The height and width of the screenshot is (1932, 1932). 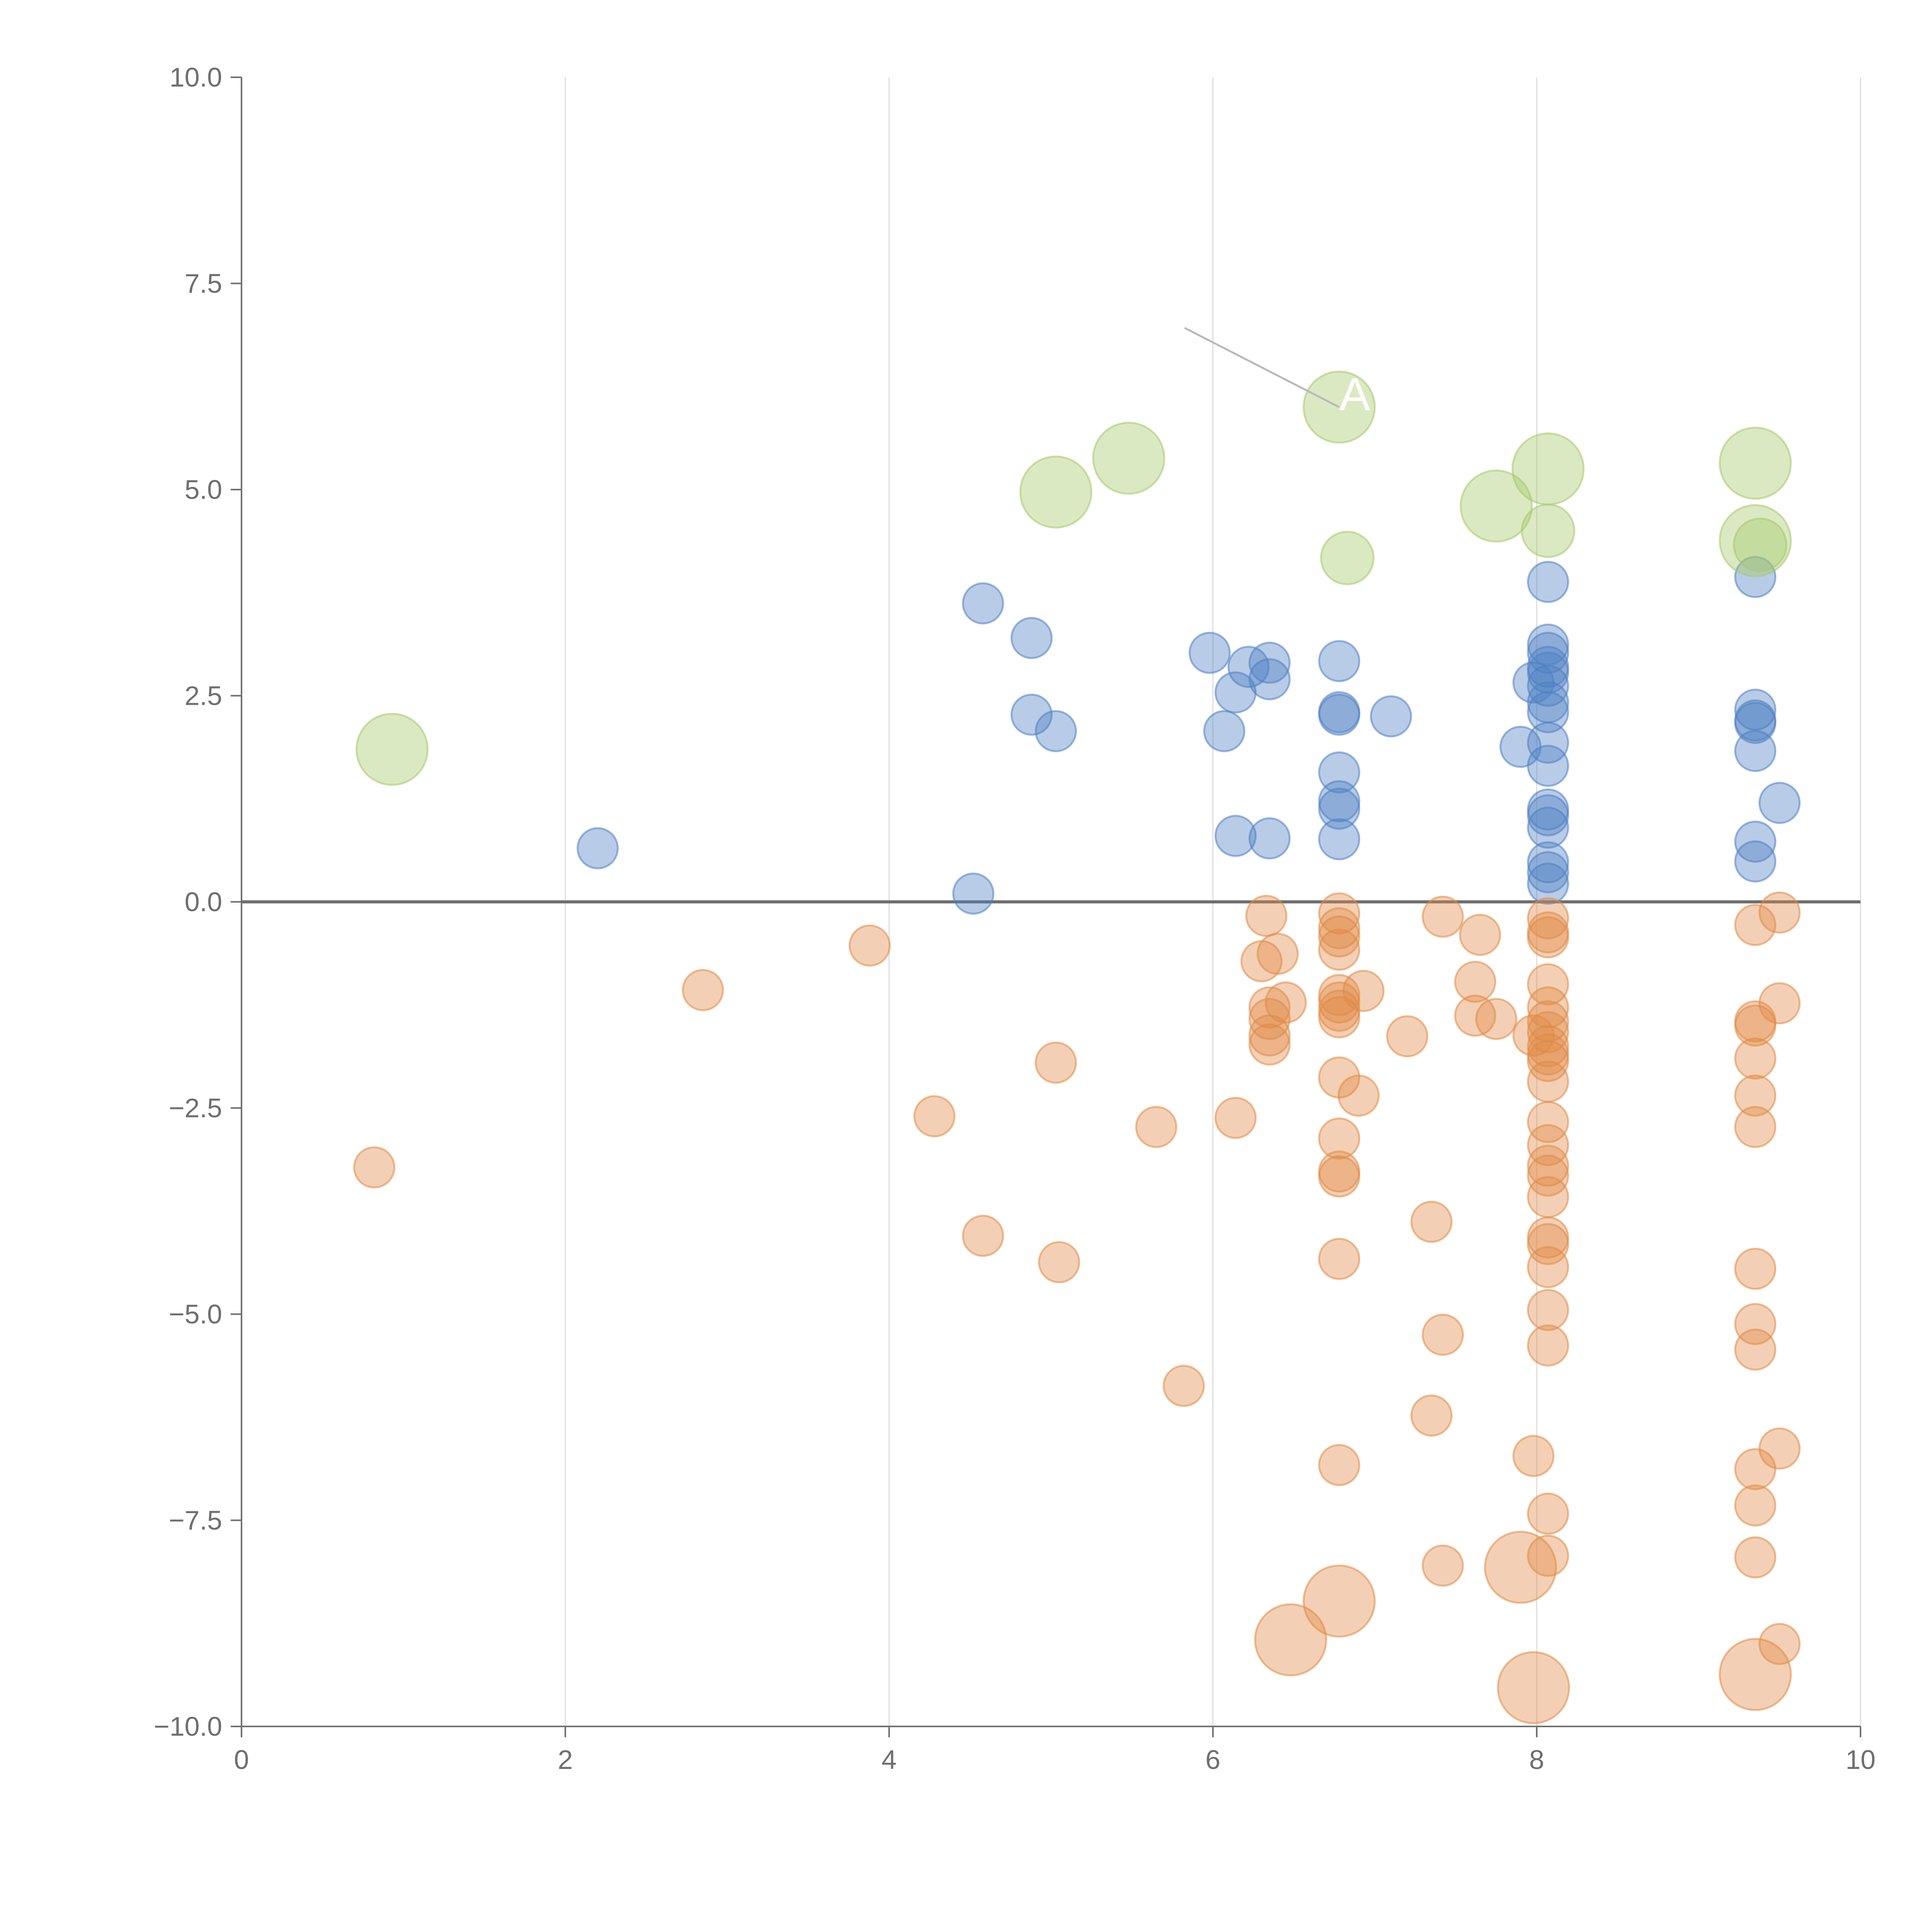 What do you see at coordinates (1355, 395) in the screenshot?
I see `annotation-label: A` at bounding box center [1355, 395].